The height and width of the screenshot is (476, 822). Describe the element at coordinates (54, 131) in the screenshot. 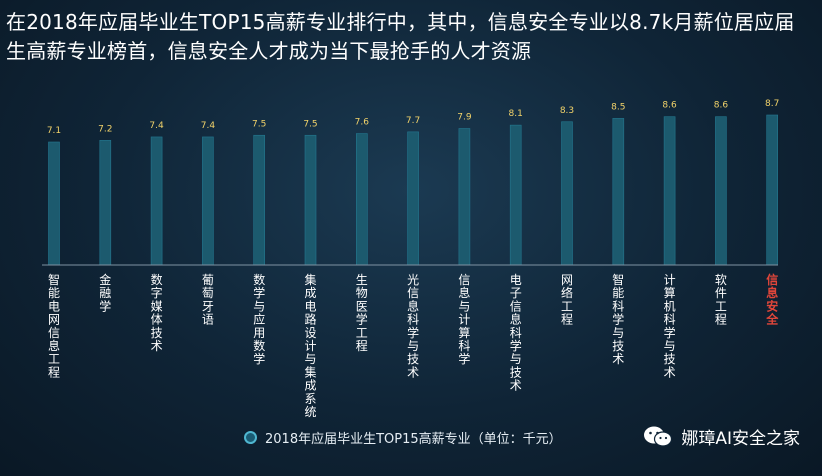

I see `value-label: 7.1` at that location.